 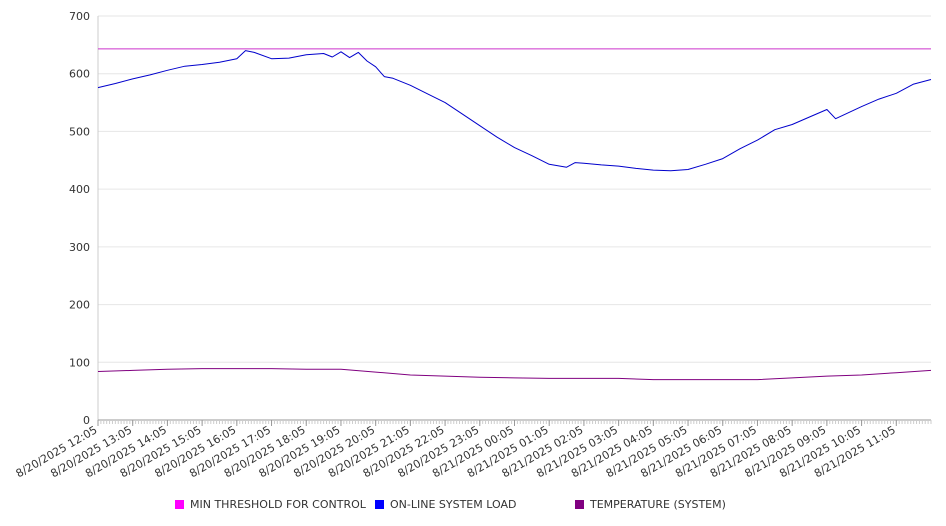 I want to click on y-tick-label: 300, so click(x=79, y=247).